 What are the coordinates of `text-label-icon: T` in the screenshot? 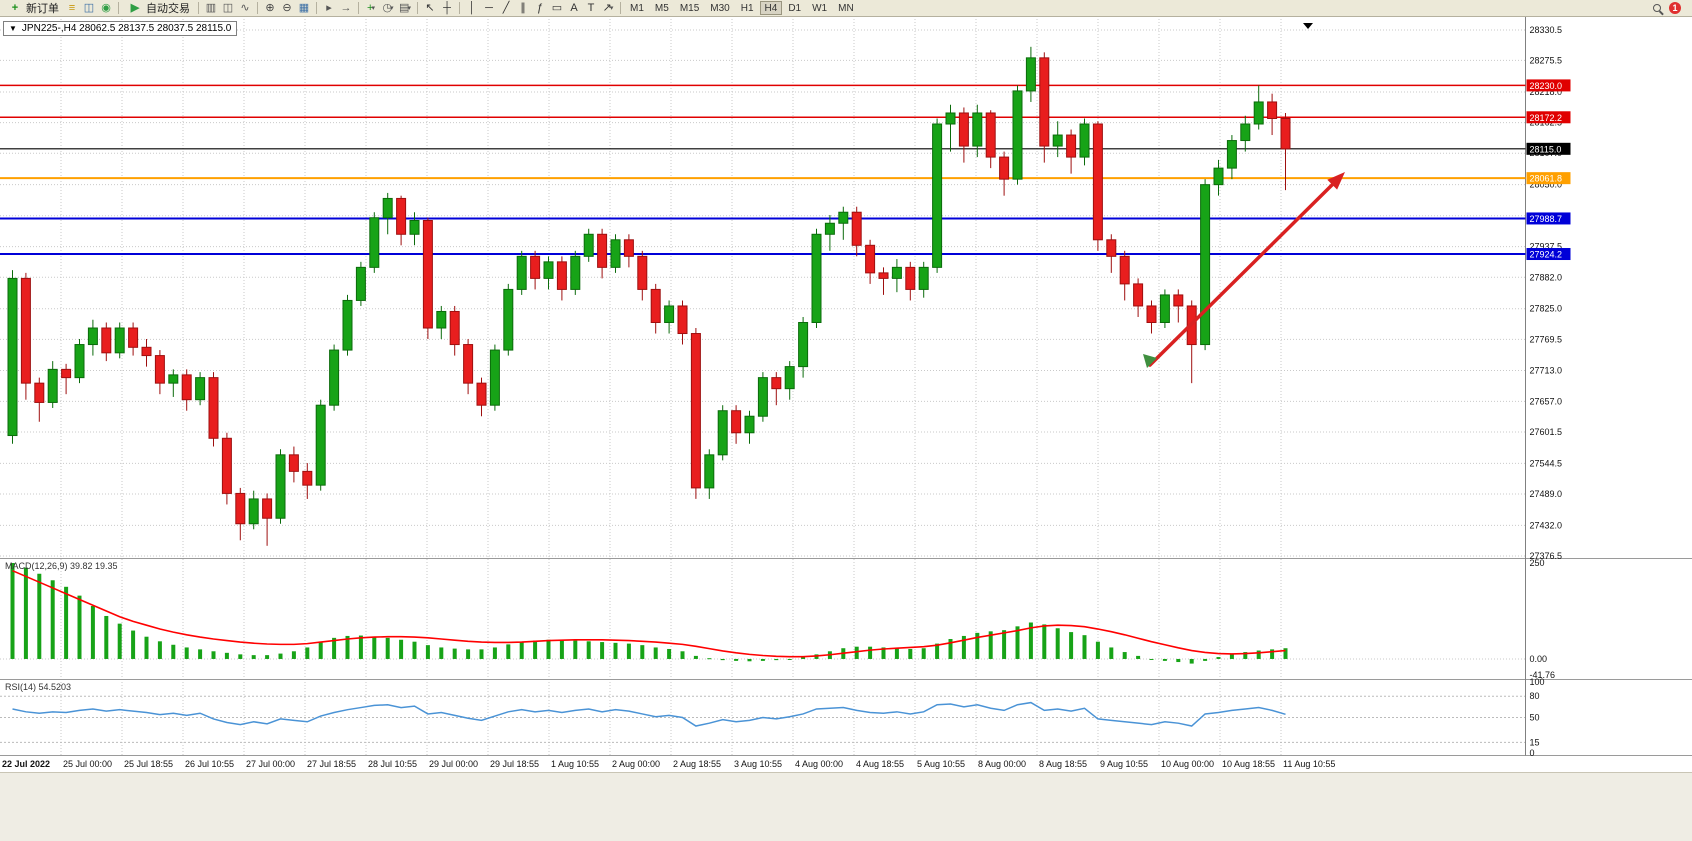 It's located at (591, 7).